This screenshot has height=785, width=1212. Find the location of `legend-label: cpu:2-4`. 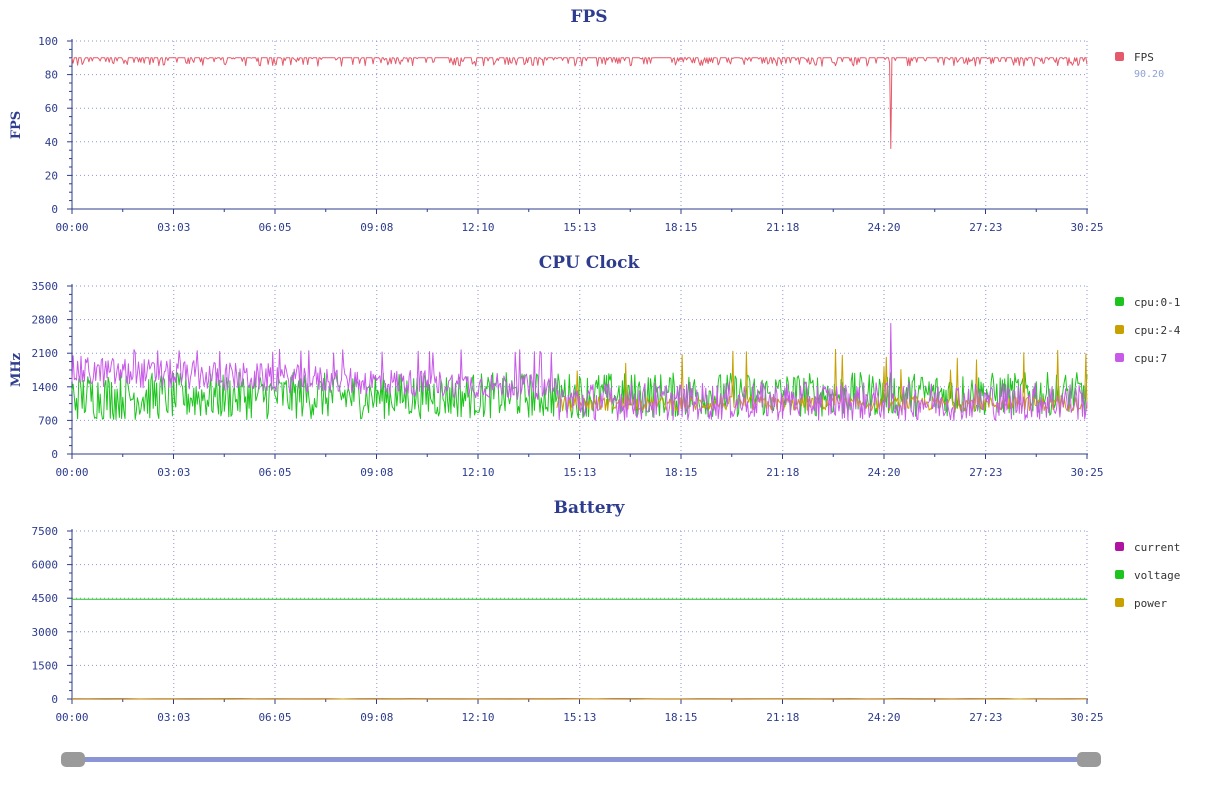

legend-label: cpu:2-4 is located at coordinates (1157, 330).